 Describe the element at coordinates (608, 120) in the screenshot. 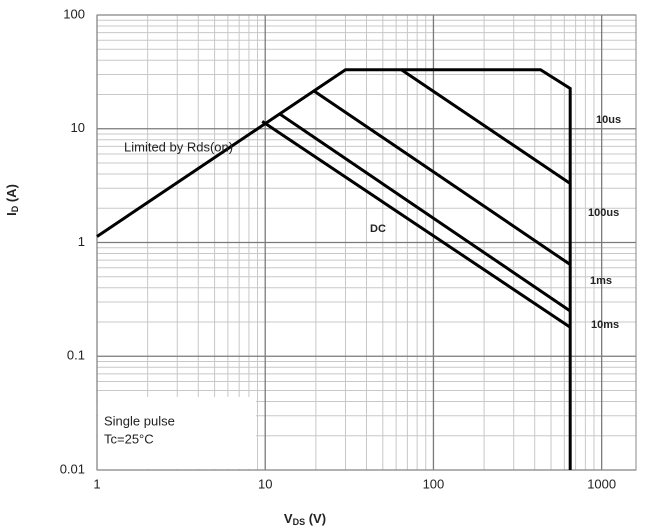

I see `series-label: 10us` at that location.